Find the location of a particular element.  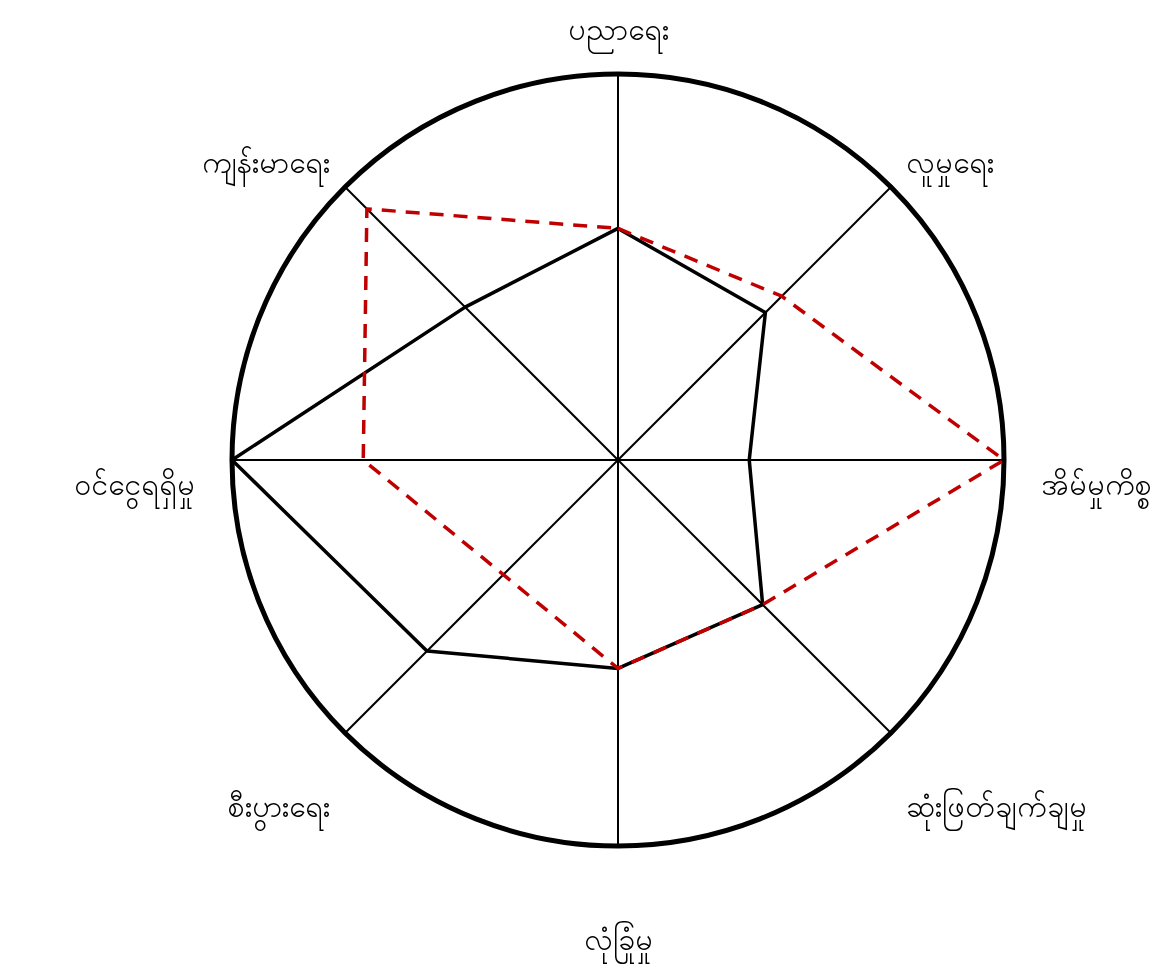

spoke-label: အိမ်မှုကိစ္စ is located at coordinates (1097, 488).